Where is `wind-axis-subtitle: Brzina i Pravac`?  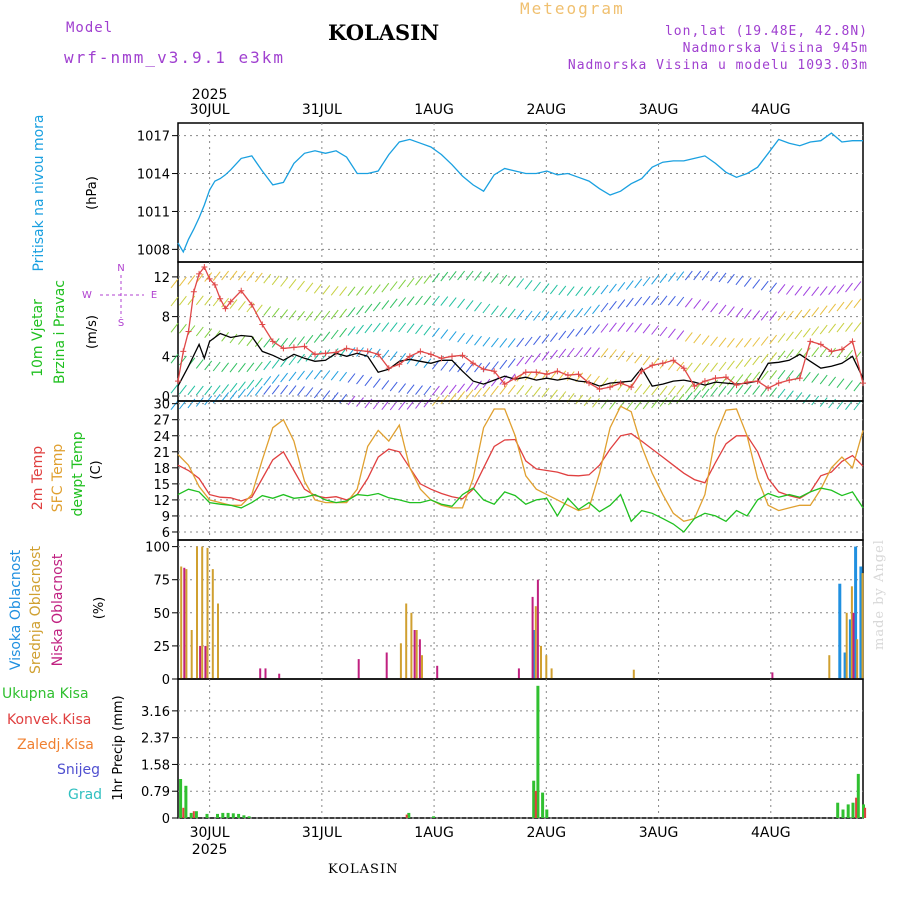
wind-axis-subtitle: Brzina i Pravac is located at coordinates (60, 332).